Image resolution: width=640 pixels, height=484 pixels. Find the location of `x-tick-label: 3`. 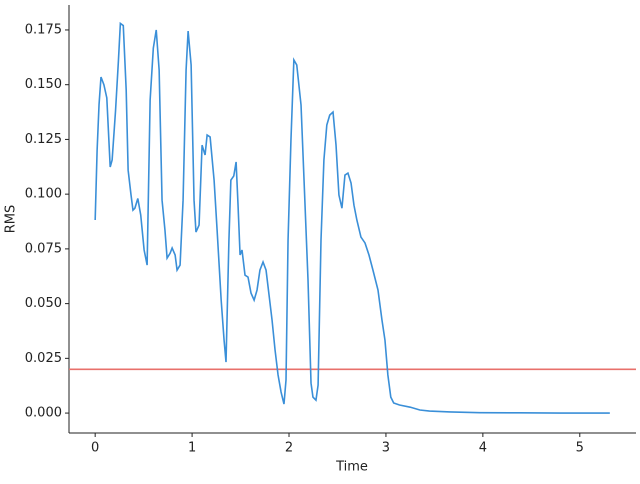

x-tick-label: 3 is located at coordinates (386, 448).